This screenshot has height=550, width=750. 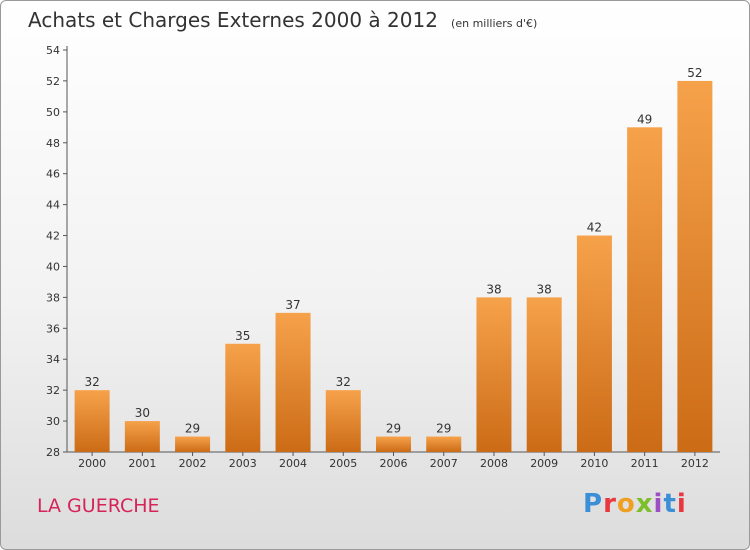 I want to click on y-tick-label: 34, so click(x=53, y=359).